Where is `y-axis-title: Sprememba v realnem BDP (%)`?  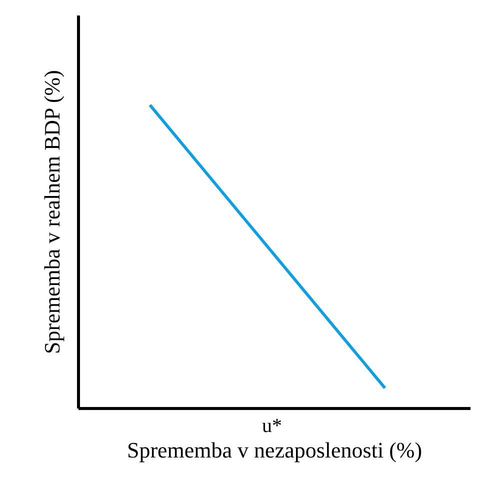 y-axis-title: Sprememba v realnem BDP (%) is located at coordinates (52, 212).